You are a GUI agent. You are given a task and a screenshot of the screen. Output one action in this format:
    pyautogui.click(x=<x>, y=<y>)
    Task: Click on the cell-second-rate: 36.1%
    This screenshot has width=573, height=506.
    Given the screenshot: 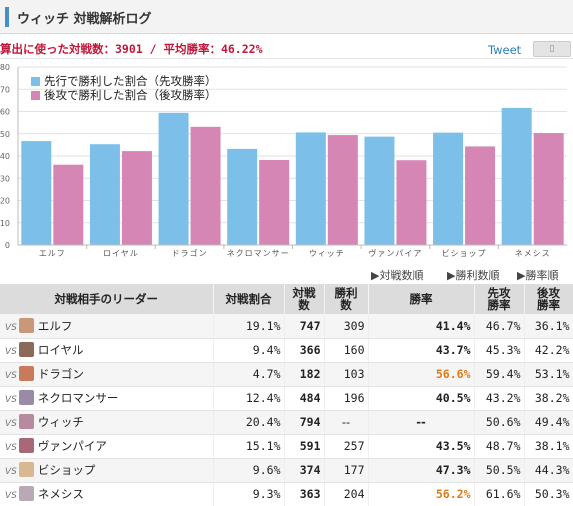 What is the action you would take?
    pyautogui.click(x=548, y=326)
    